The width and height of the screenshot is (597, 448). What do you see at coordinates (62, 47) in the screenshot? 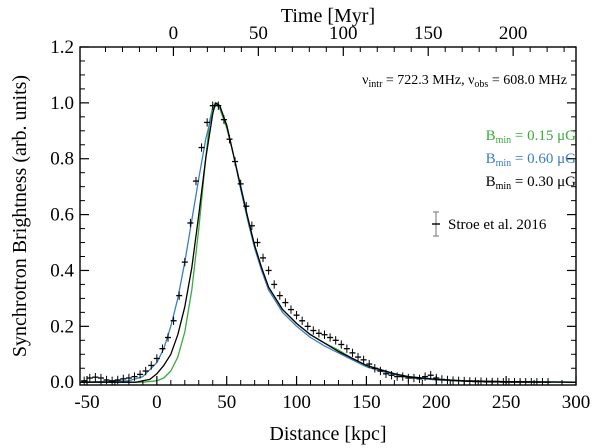
I see `y-tick-label: 1.2` at bounding box center [62, 47].